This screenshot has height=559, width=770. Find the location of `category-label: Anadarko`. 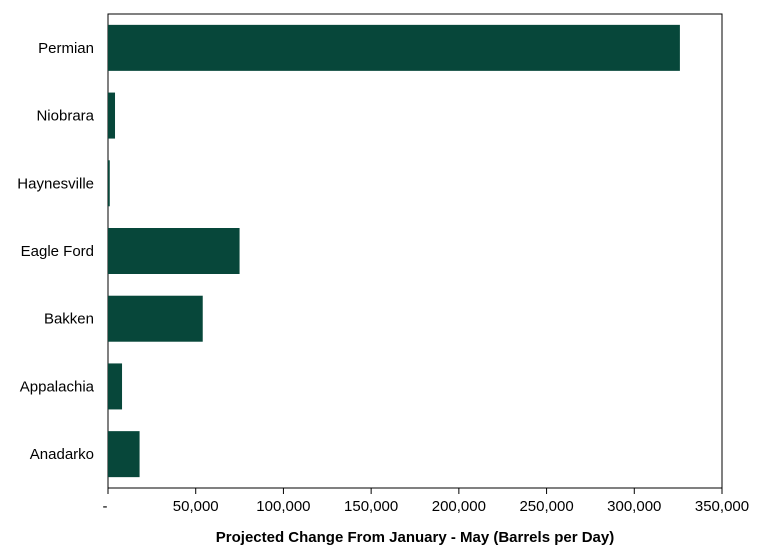

category-label: Anadarko is located at coordinates (62, 454).